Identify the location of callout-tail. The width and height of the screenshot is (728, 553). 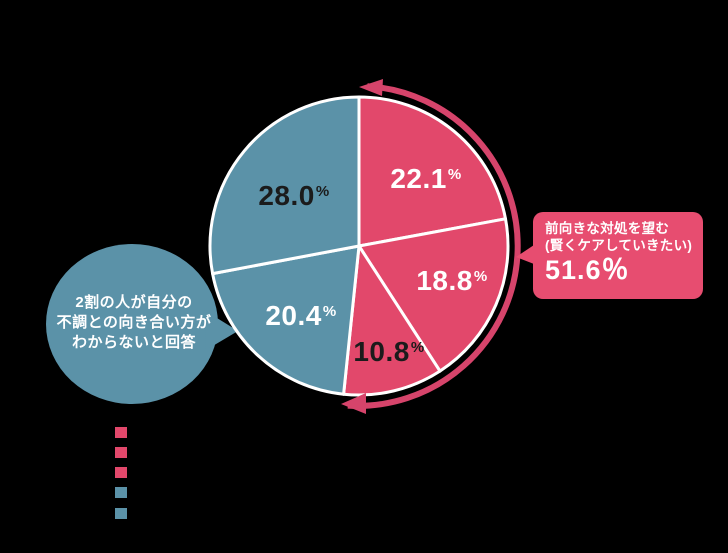
(525, 254).